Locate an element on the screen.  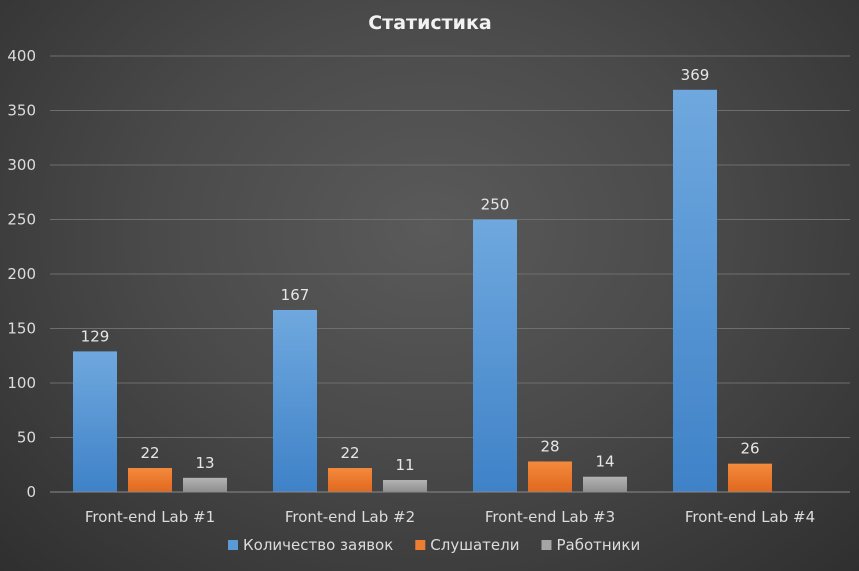
data-label: 13 is located at coordinates (204, 463).